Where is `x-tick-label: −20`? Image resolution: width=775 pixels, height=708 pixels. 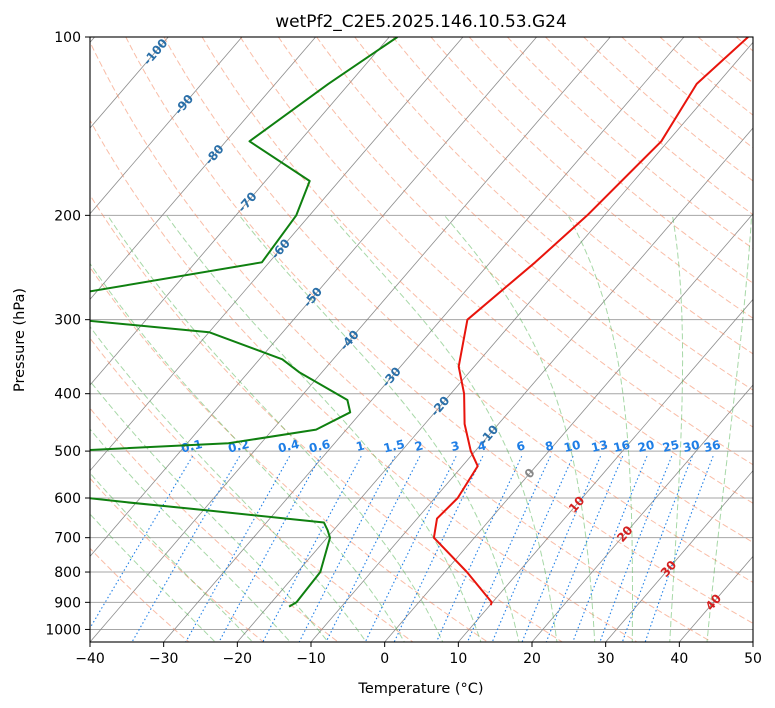
x-tick-label: −20 is located at coordinates (238, 659).